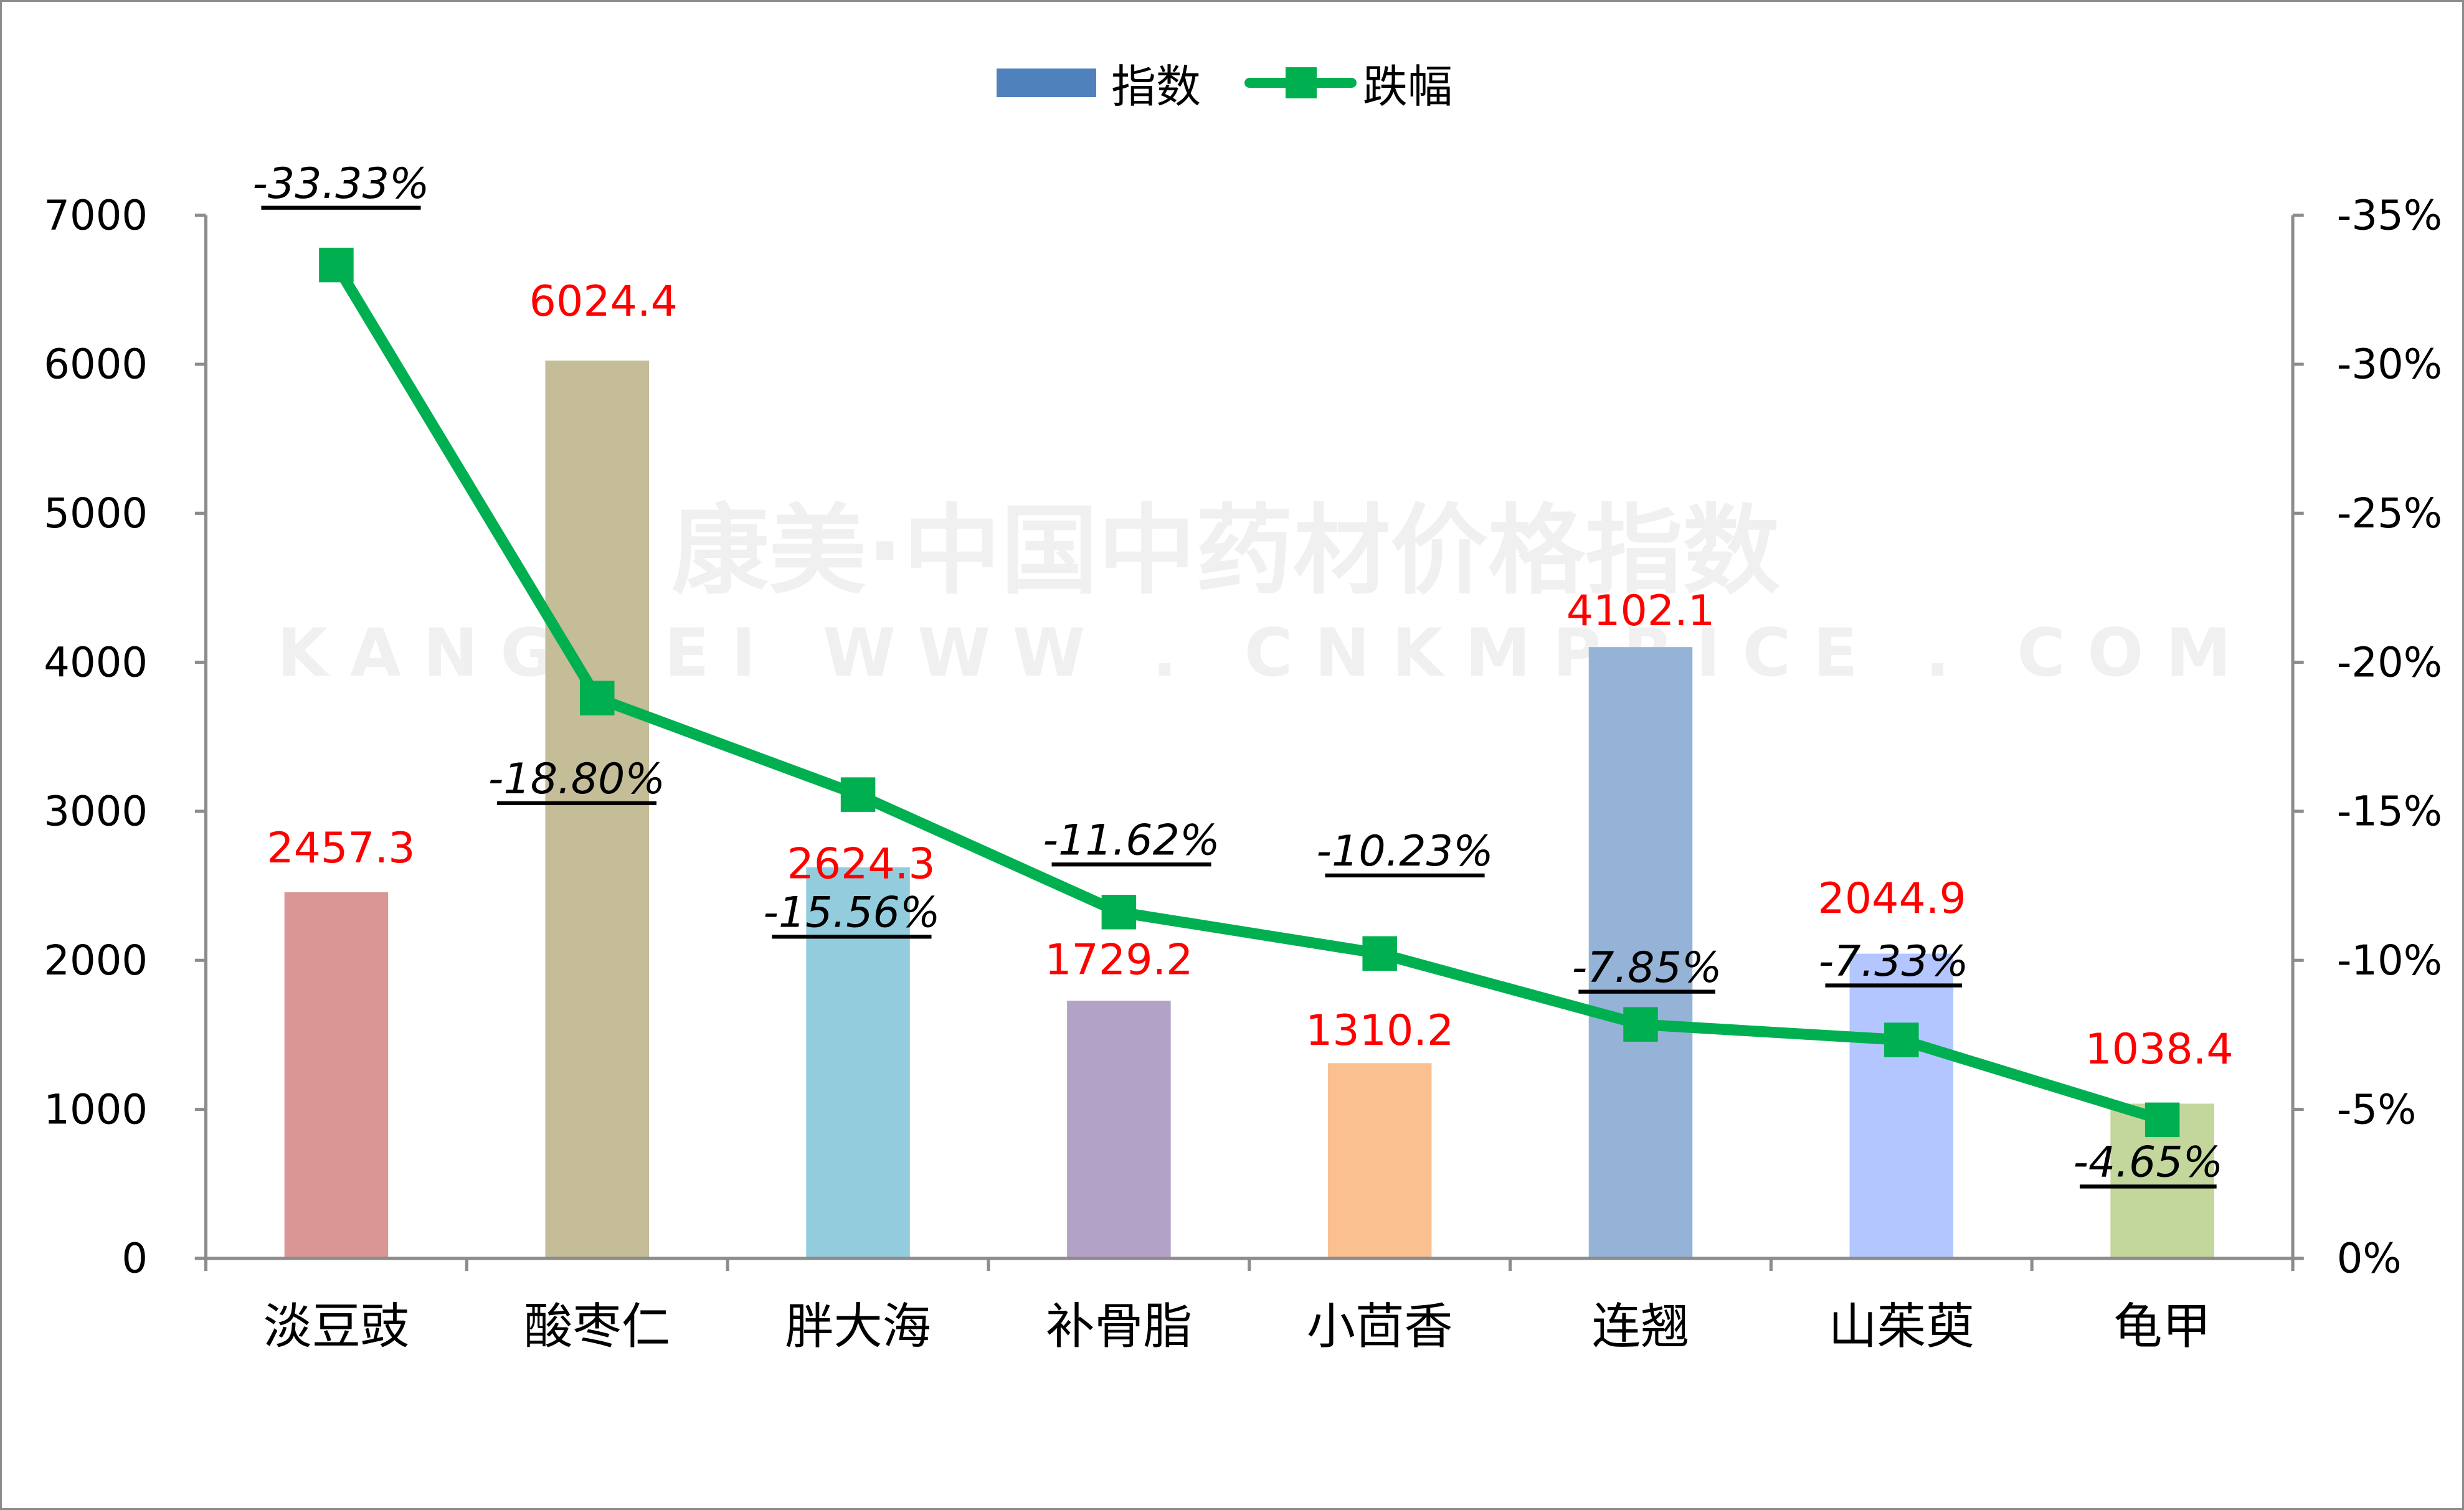 The image size is (2464, 1510). What do you see at coordinates (96, 1109) in the screenshot?
I see `left-tick-label: 1000` at bounding box center [96, 1109].